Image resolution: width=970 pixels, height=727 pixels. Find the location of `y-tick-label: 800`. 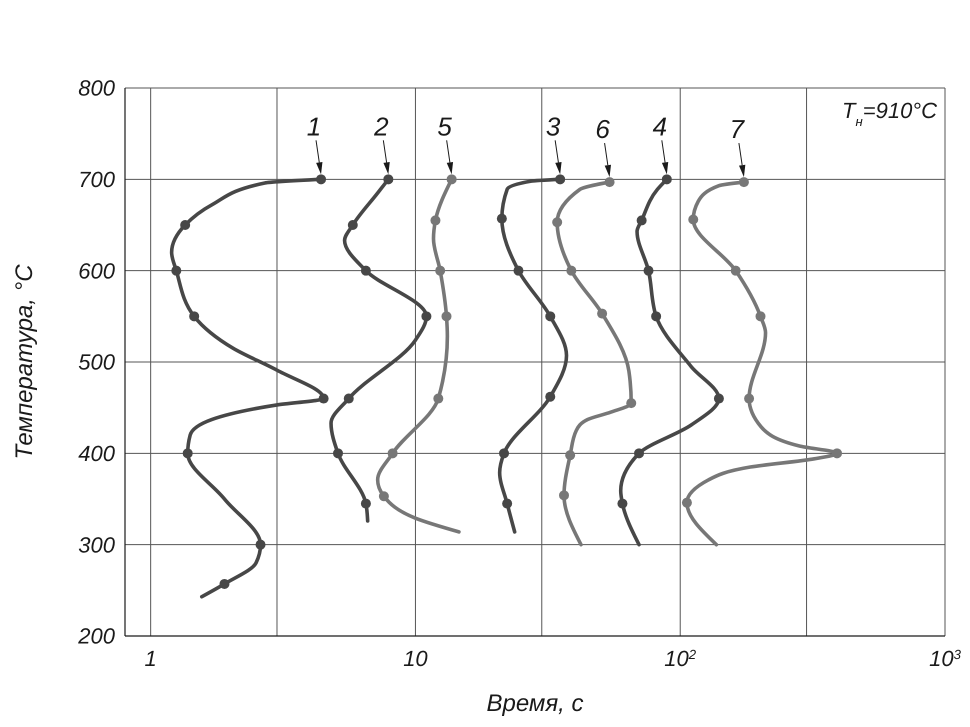

y-tick-label: 800 is located at coordinates (97, 88).